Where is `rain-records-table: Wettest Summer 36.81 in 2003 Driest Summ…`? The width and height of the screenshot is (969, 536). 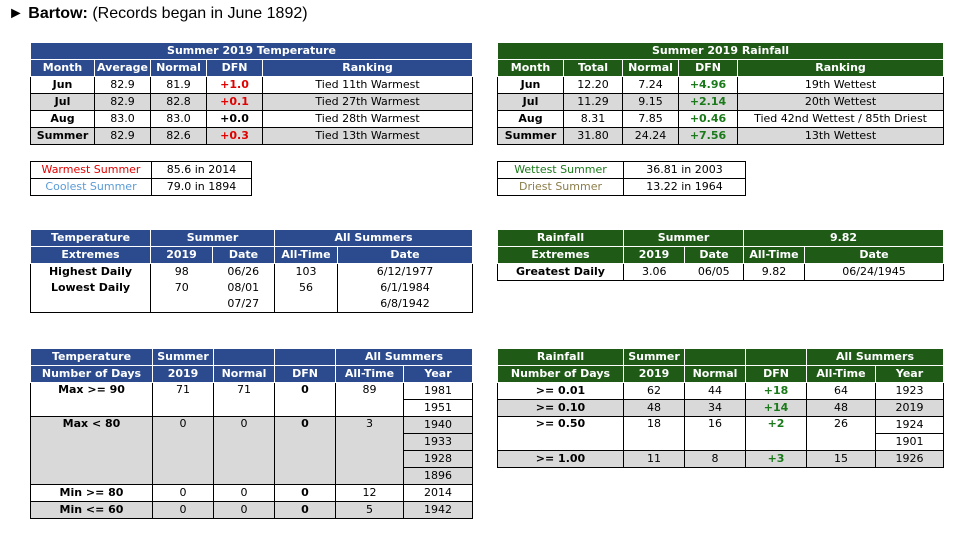 rain-records-table: Wettest Summer 36.81 in 2003 Driest Summ… is located at coordinates (621, 178).